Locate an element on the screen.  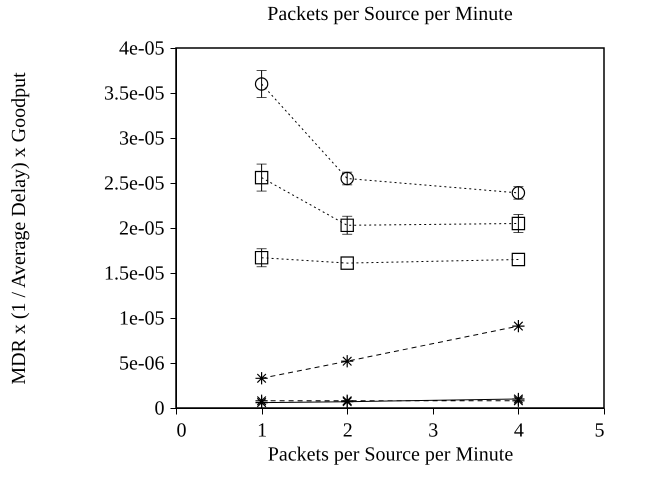
x-tick-label: 5 is located at coordinates (599, 431).